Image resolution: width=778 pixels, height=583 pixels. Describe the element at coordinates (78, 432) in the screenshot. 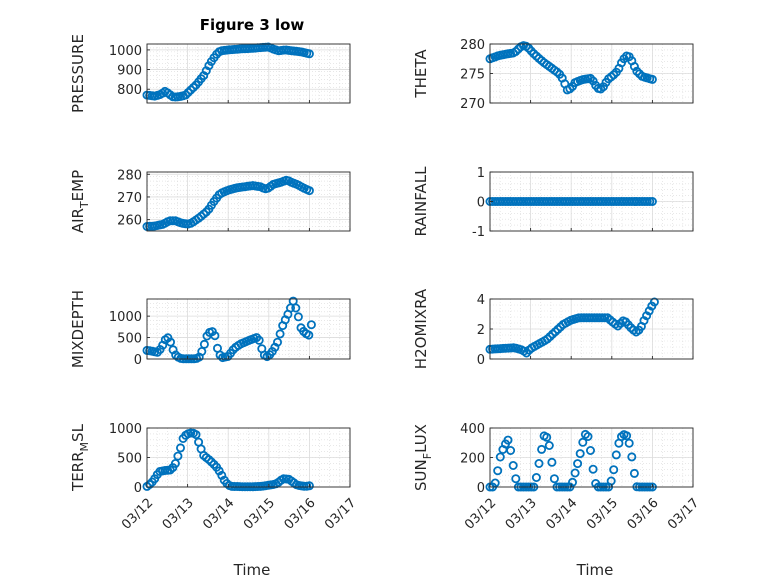

I see `y-axis-label-rest: SL` at that location.